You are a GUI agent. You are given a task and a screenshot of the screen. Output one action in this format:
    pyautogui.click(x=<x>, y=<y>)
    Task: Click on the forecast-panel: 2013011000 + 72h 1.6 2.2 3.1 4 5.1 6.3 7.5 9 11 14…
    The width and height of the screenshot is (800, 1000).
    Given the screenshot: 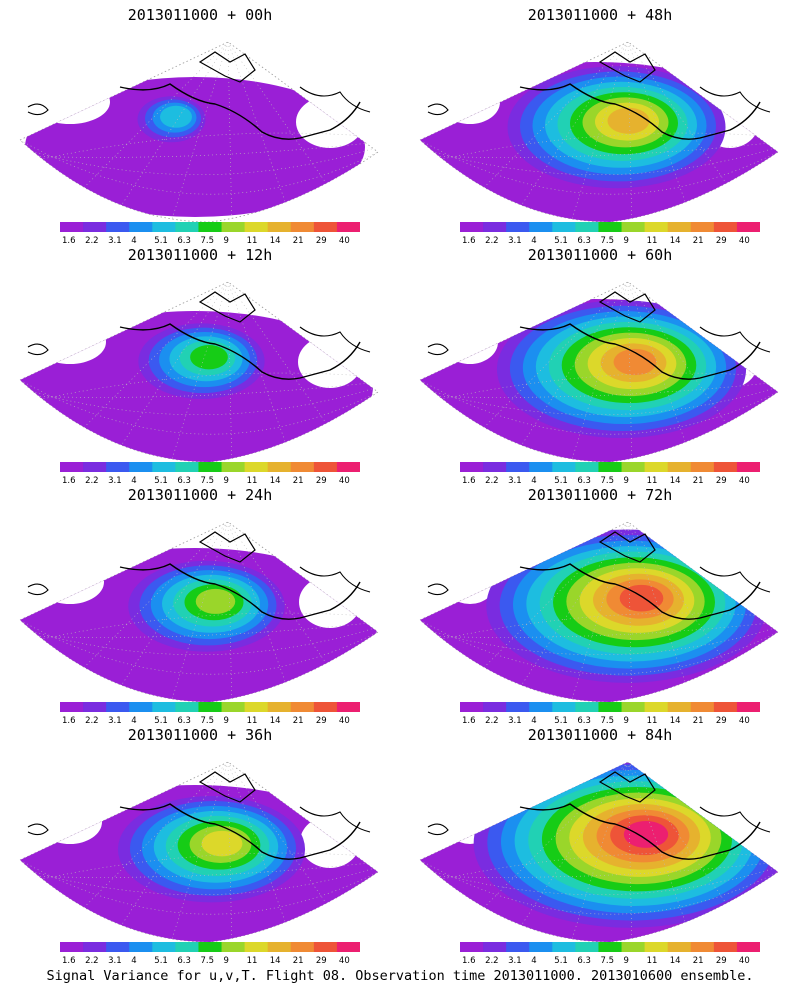 What is the action you would take?
    pyautogui.click(x=600, y=603)
    